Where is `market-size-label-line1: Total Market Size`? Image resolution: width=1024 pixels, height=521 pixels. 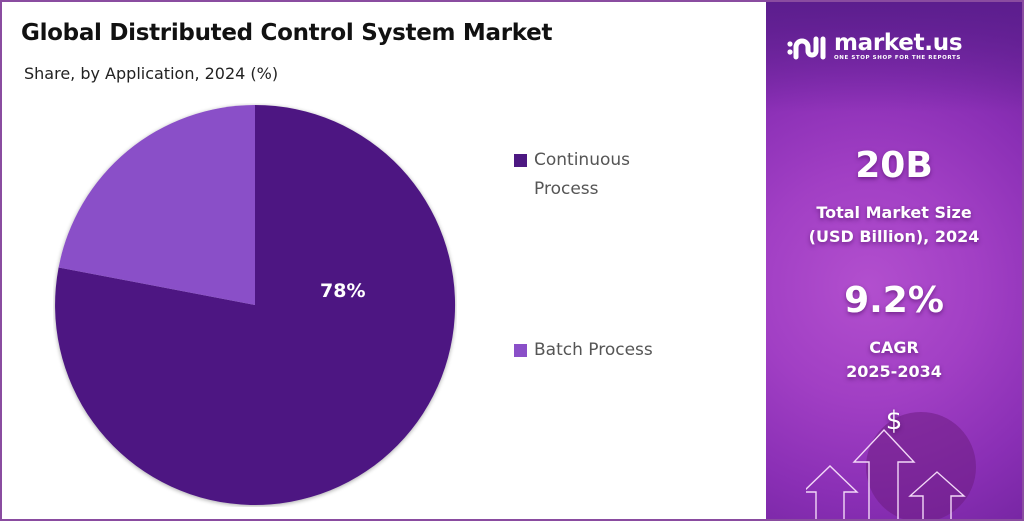 market-size-label-line1: Total Market Size is located at coordinates (894, 212).